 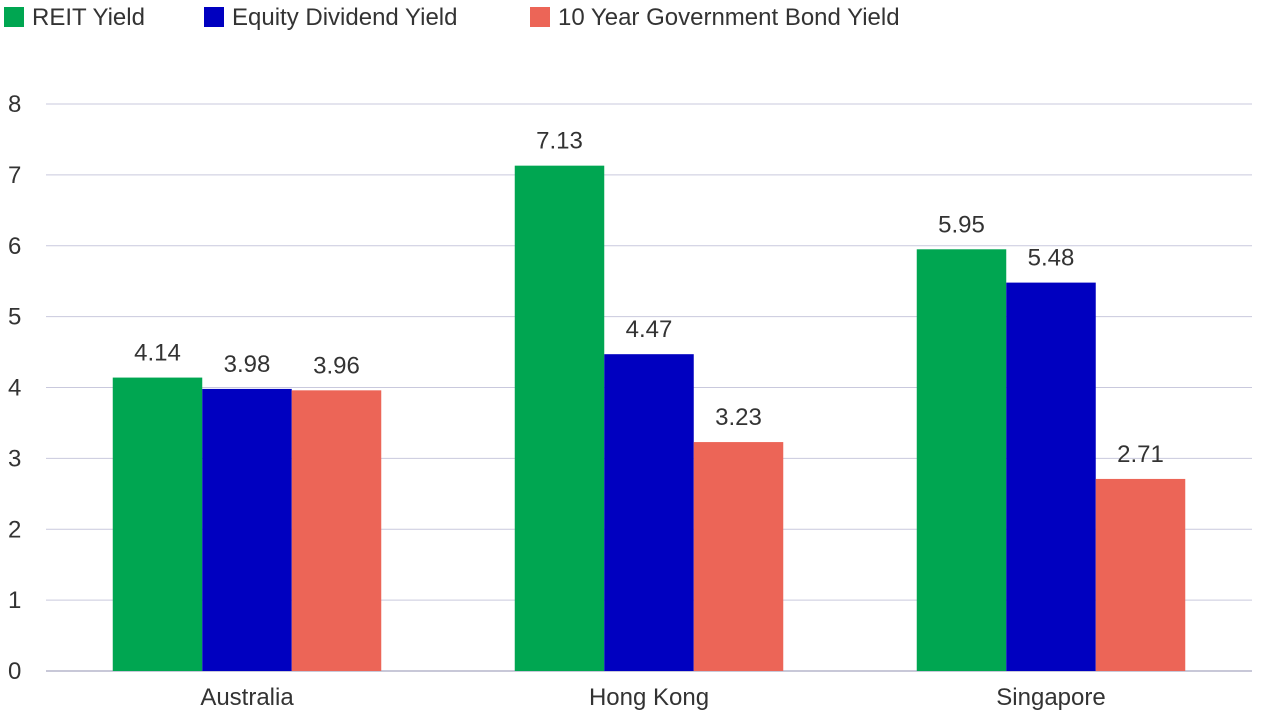 I want to click on data-label-australia-equity-dividend-yield: 3.98, so click(x=247, y=364).